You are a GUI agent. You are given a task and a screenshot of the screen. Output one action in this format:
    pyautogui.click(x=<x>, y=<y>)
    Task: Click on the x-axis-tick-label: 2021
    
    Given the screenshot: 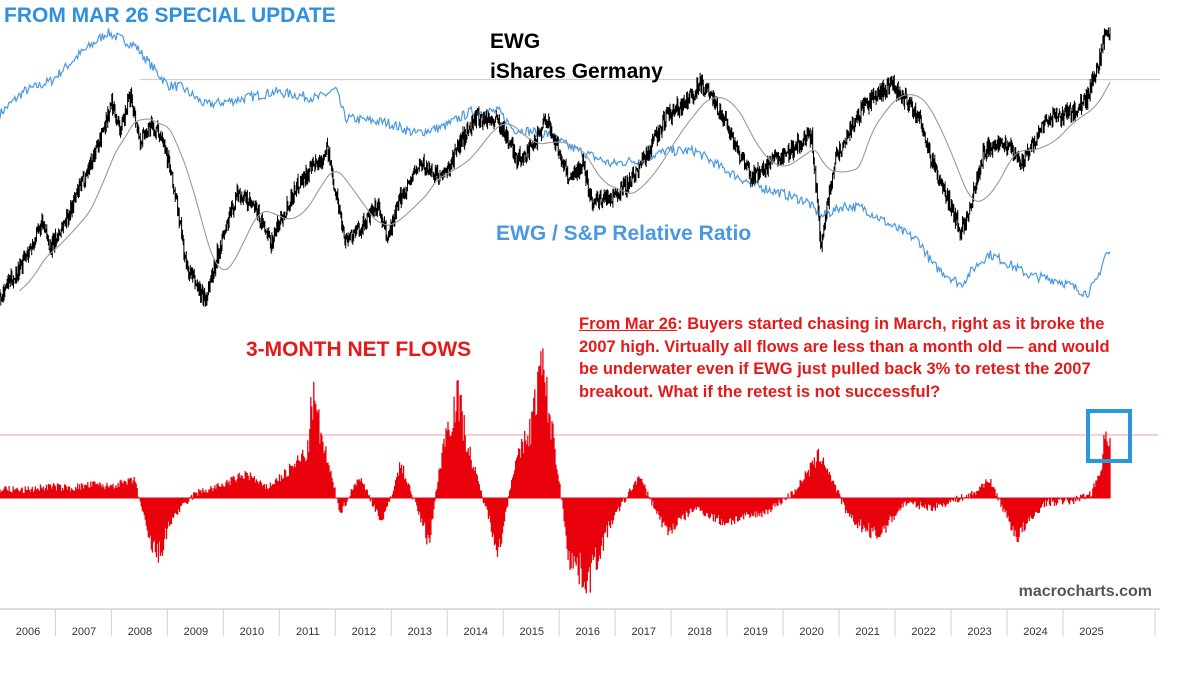 What is the action you would take?
    pyautogui.click(x=867, y=632)
    